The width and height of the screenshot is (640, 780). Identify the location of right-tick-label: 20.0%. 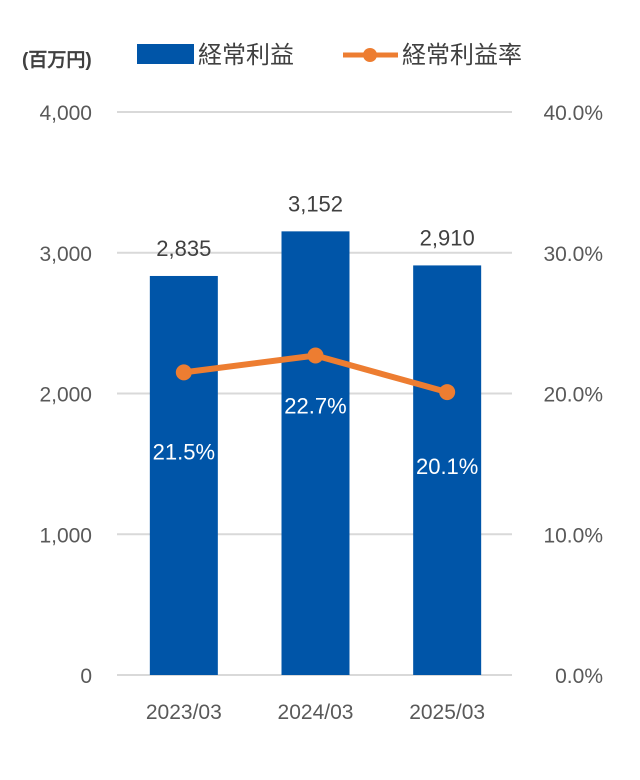
(573, 395).